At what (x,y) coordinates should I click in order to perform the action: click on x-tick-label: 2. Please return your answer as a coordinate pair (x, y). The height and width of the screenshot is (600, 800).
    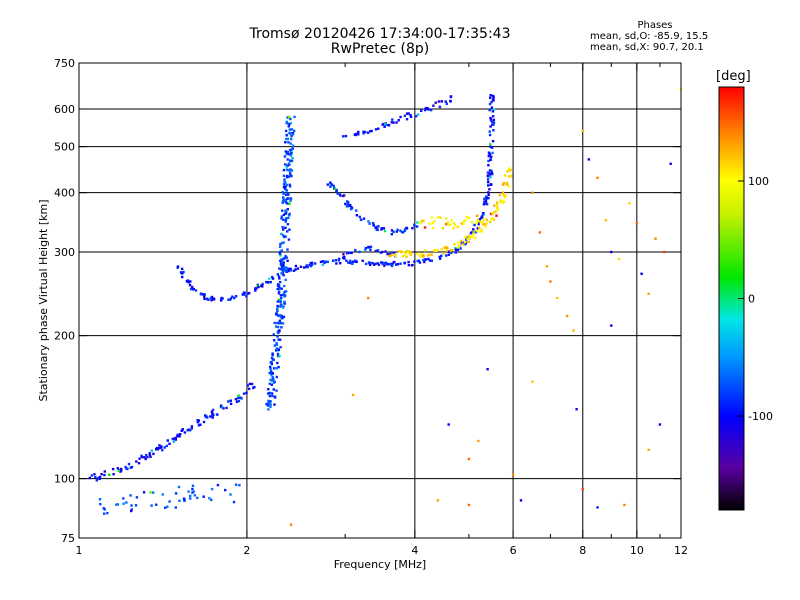
    Looking at the image, I should click on (246, 550).